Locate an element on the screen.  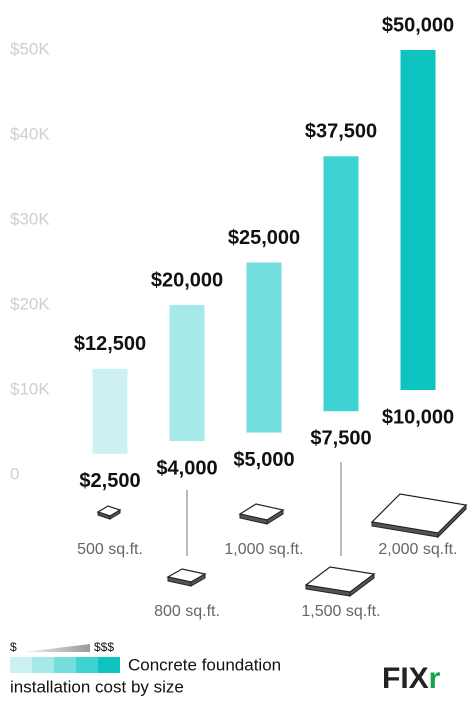
y-tick-label: $50K is located at coordinates (30, 48).